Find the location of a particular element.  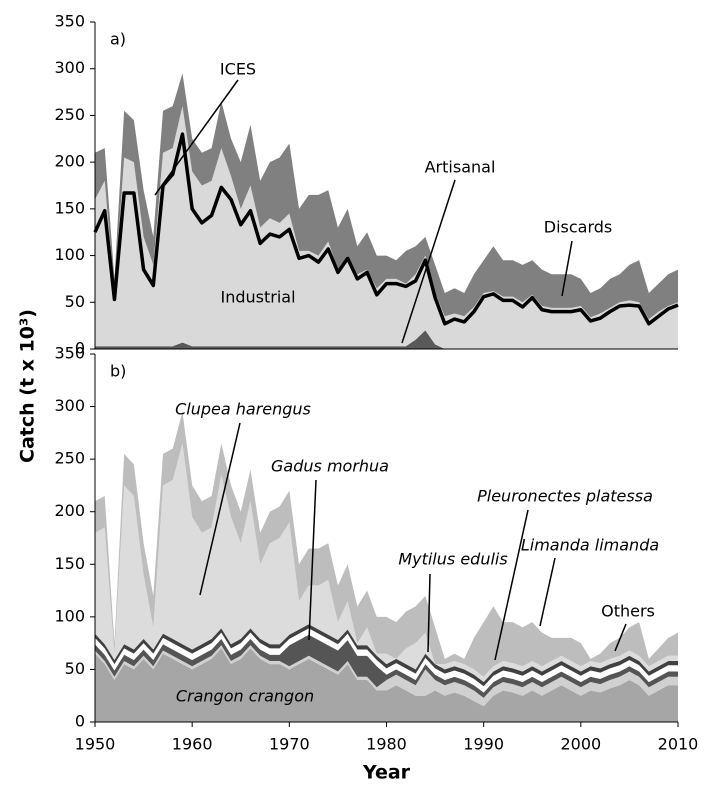

y-axis-label: Catch (t x 10³) is located at coordinates (28, 386).